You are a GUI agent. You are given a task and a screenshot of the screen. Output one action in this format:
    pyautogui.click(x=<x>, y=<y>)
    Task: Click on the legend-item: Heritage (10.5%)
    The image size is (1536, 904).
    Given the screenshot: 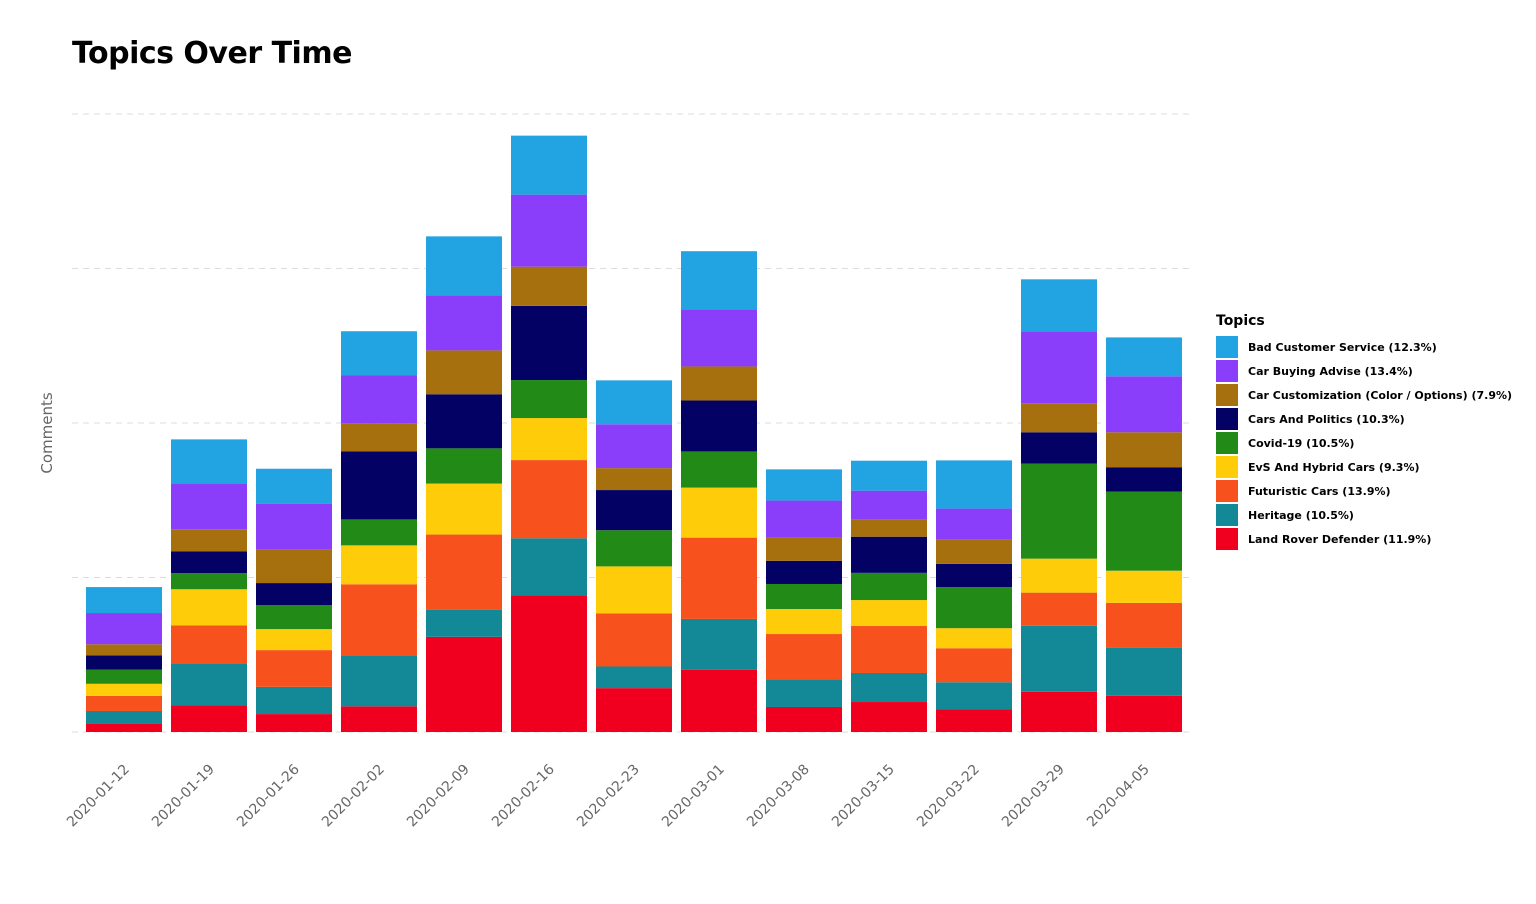 What is the action you would take?
    pyautogui.click(x=1364, y=515)
    